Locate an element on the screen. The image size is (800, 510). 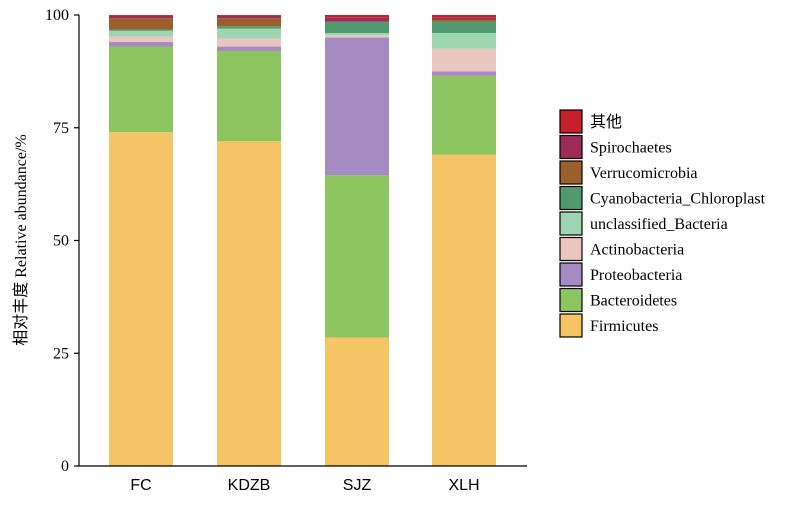
legend-label-6: Proteobacteria is located at coordinates (636, 275).